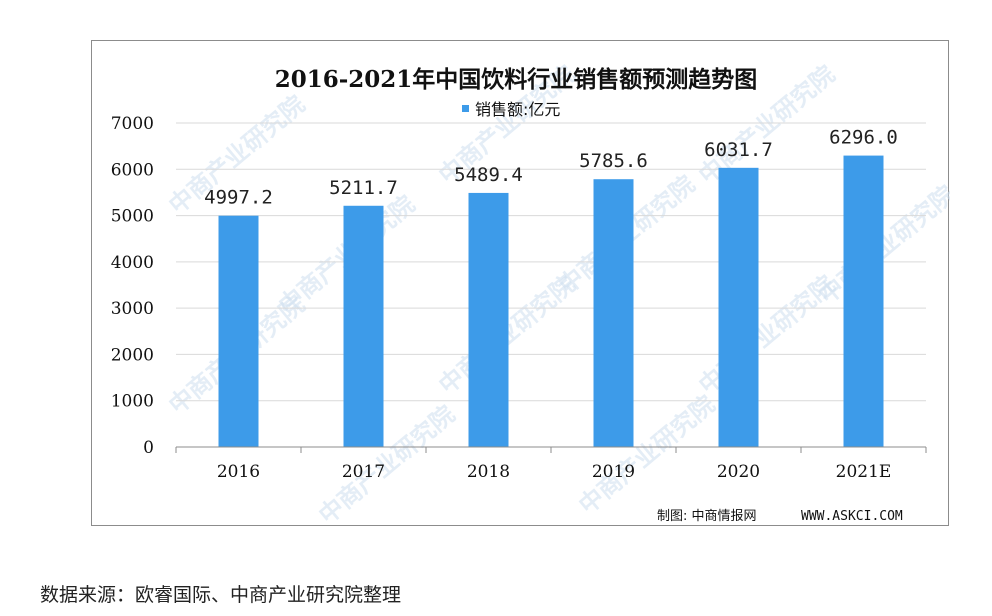  I want to click on y-tick-label: 7000, so click(132, 124).